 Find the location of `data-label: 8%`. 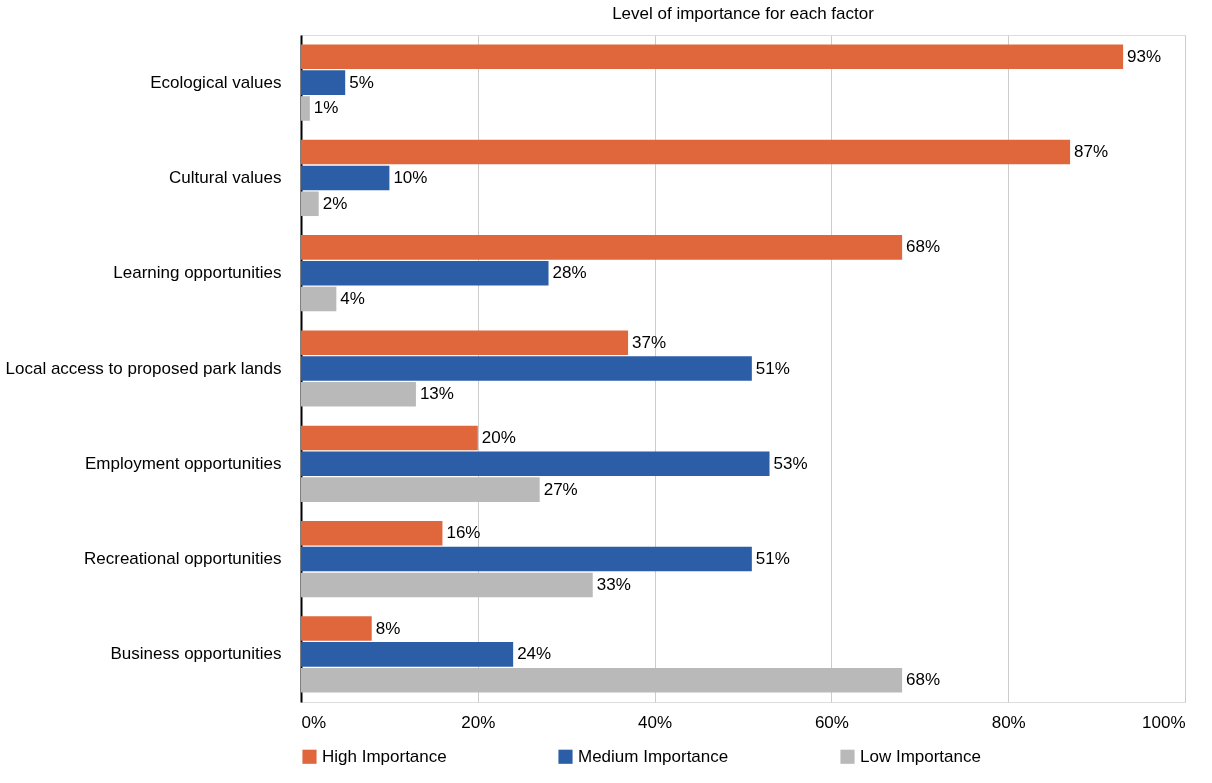

data-label: 8% is located at coordinates (388, 628).